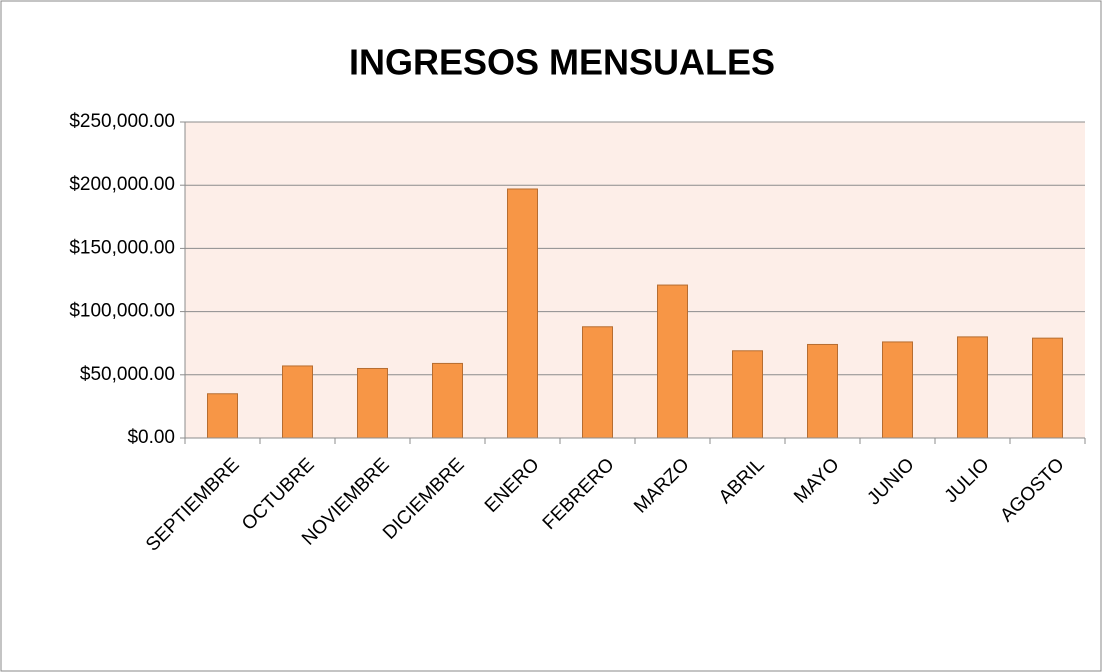 Image resolution: width=1102 pixels, height=672 pixels. Describe the element at coordinates (122, 184) in the screenshot. I see `y-tick-label: $200,000.00` at that location.